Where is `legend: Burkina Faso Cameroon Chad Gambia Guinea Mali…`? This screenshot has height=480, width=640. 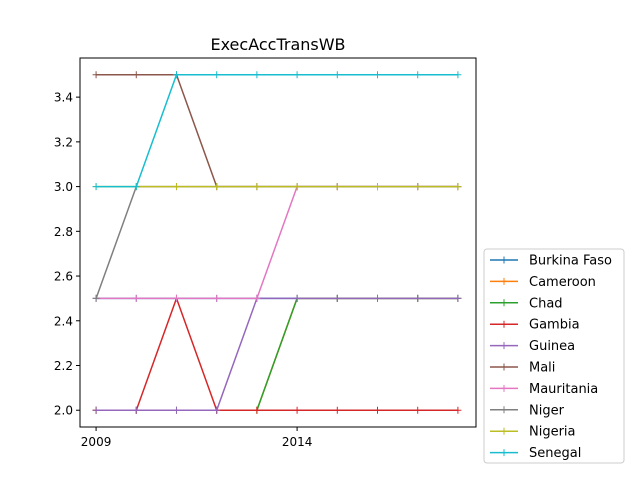
legend: Burkina Faso Cameroon Chad Gambia Guinea Mali… is located at coordinates (554, 356).